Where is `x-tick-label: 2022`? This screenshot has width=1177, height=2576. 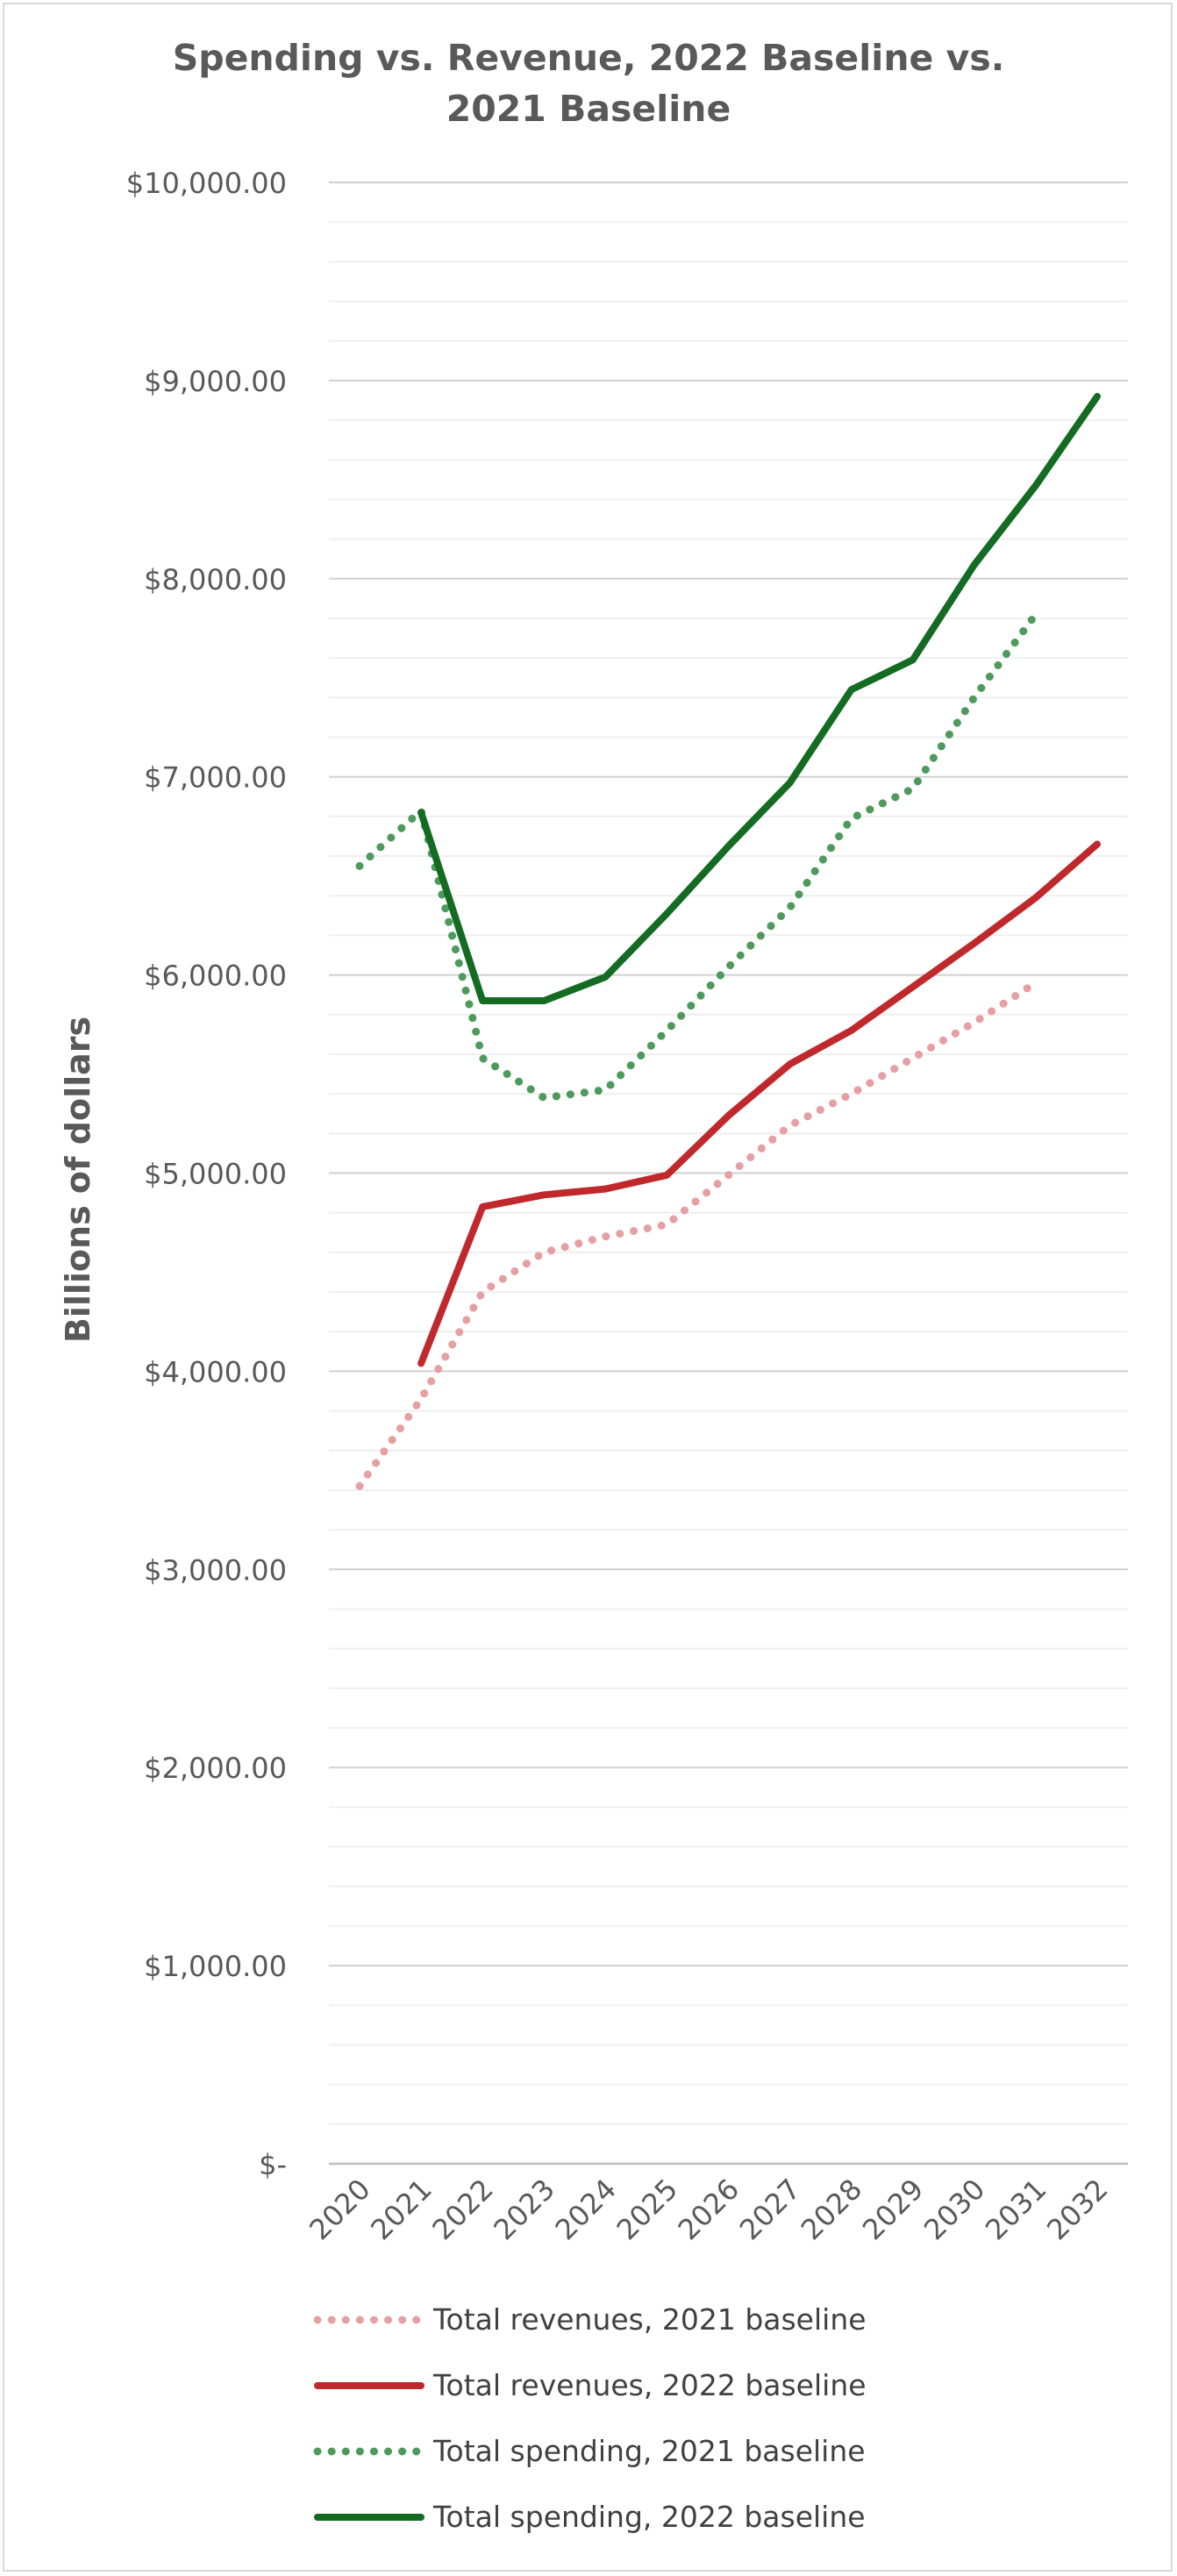 x-tick-label: 2022 is located at coordinates (462, 2210).